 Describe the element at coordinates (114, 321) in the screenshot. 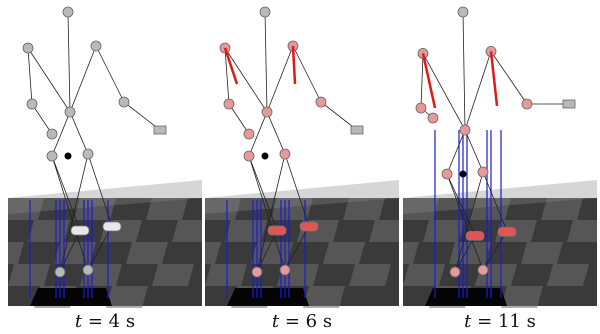

I see `time-value: 4` at that location.